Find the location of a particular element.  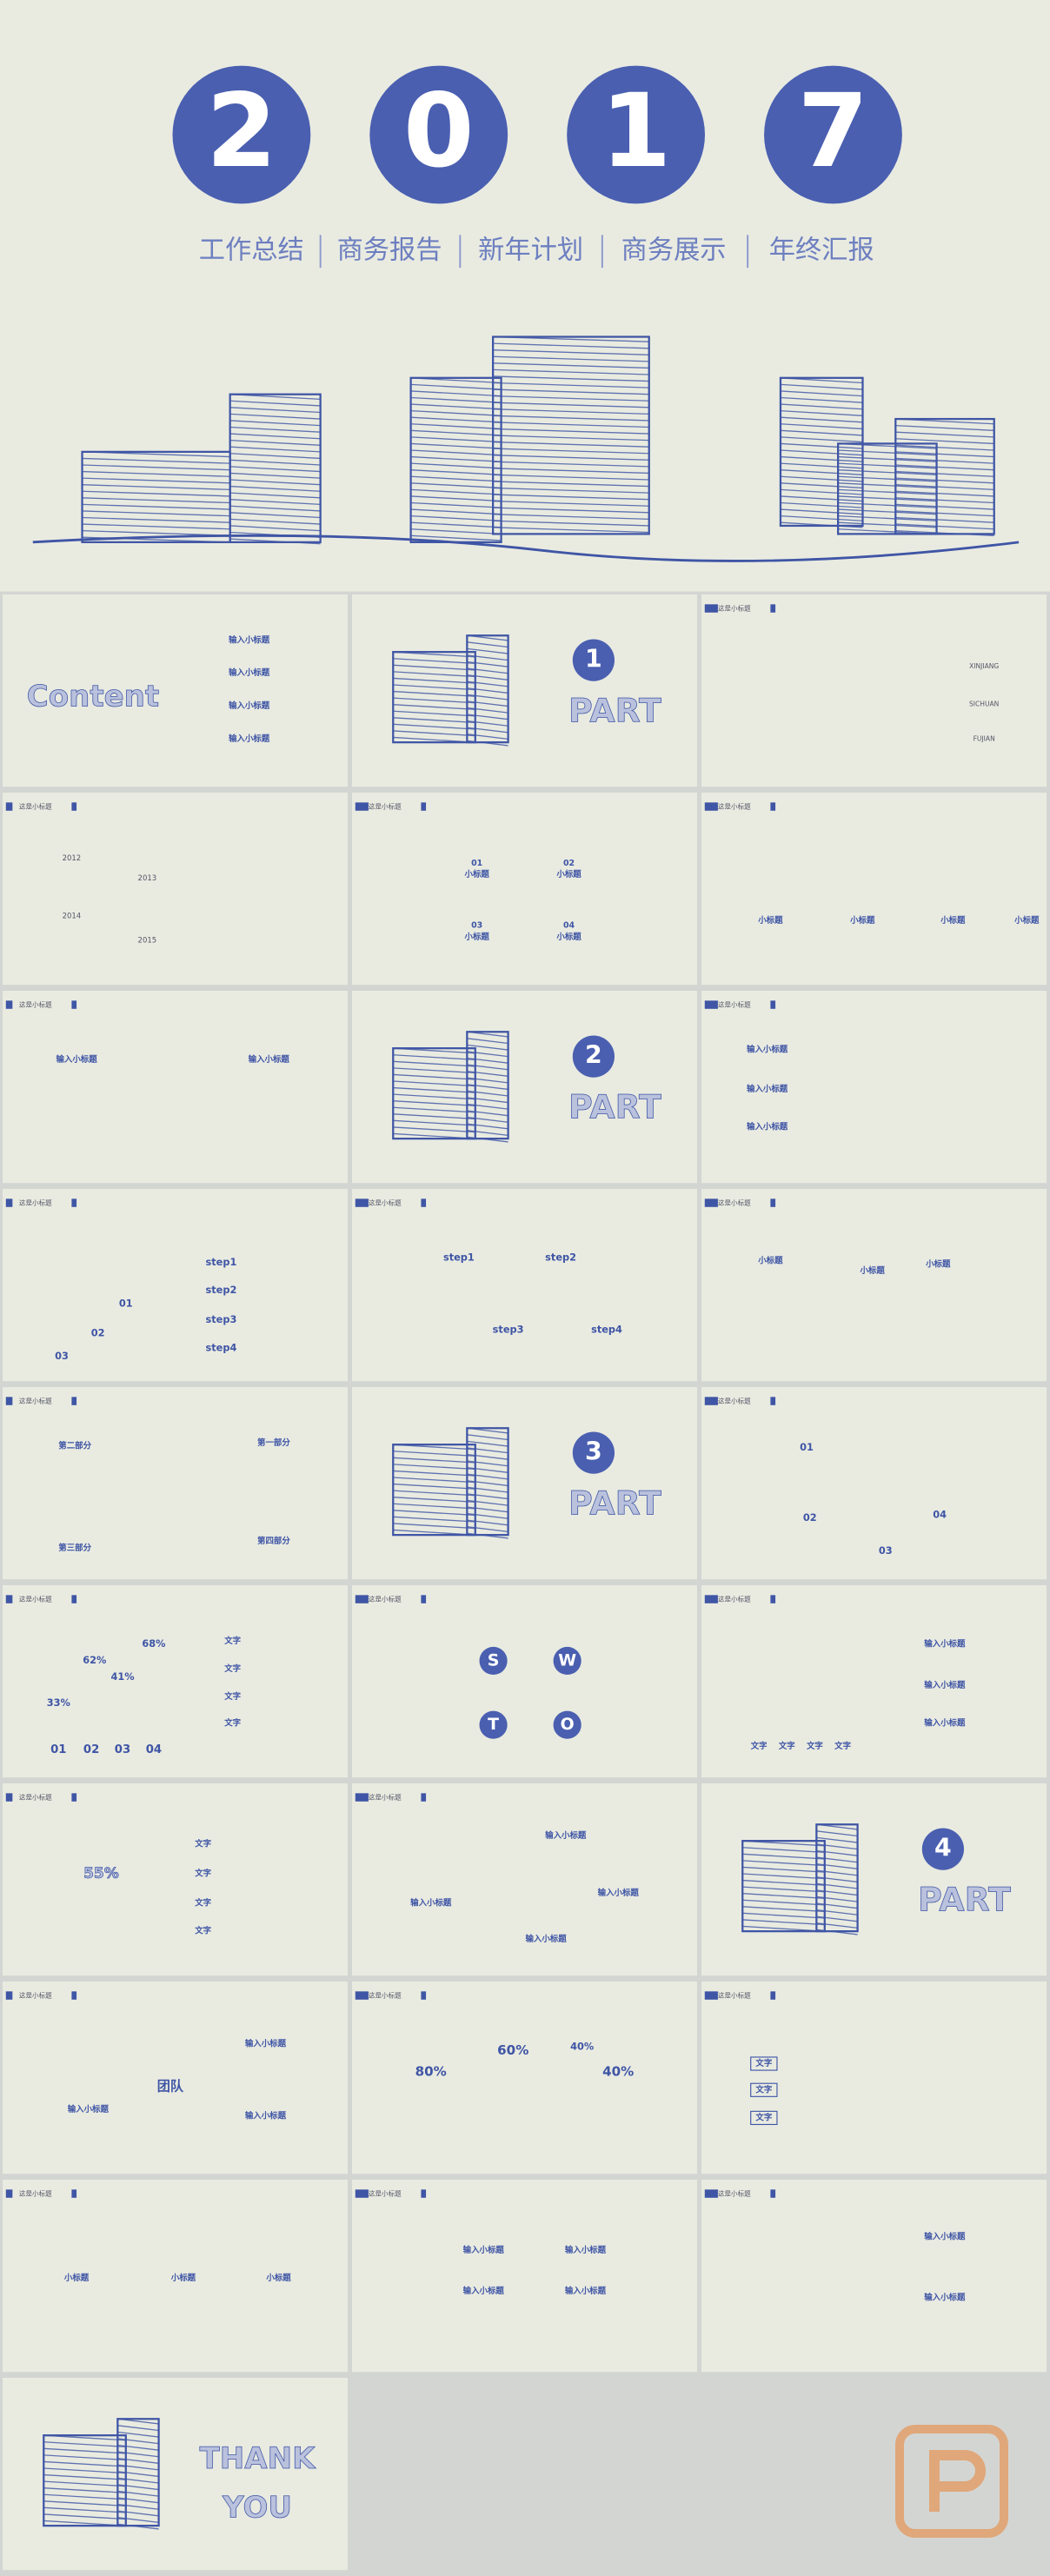

digit-circle is located at coordinates (438, 134).